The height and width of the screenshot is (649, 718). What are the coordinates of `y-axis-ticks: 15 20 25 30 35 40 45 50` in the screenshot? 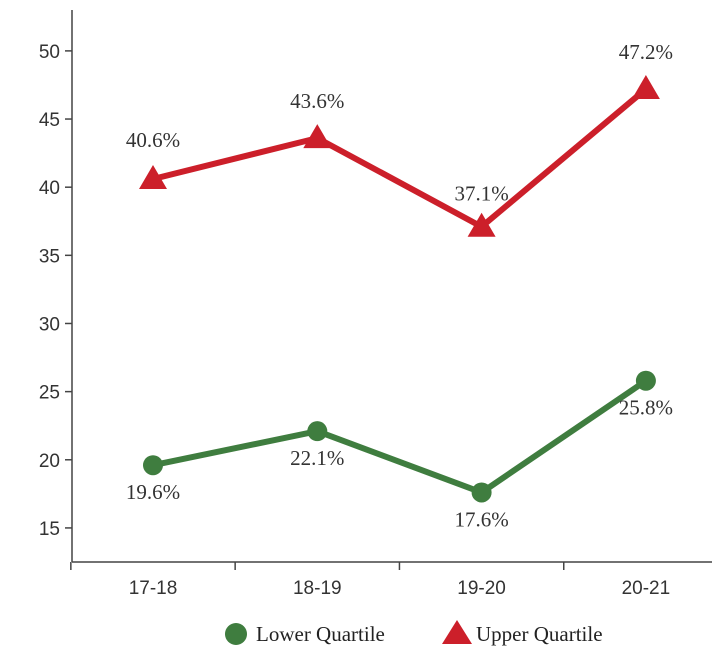 It's located at (55, 291).